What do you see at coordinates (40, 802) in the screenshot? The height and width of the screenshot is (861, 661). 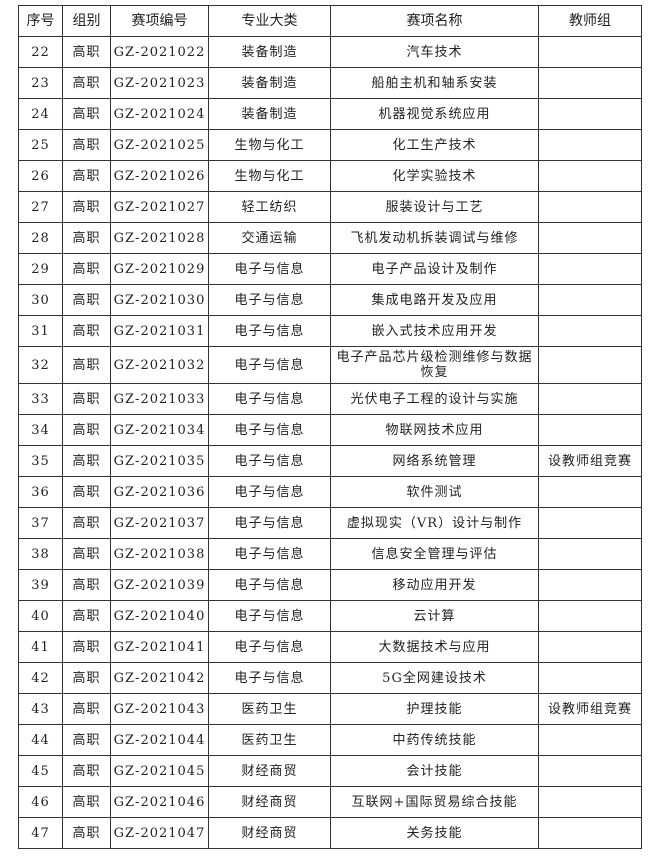 I see `cell-index: 46` at bounding box center [40, 802].